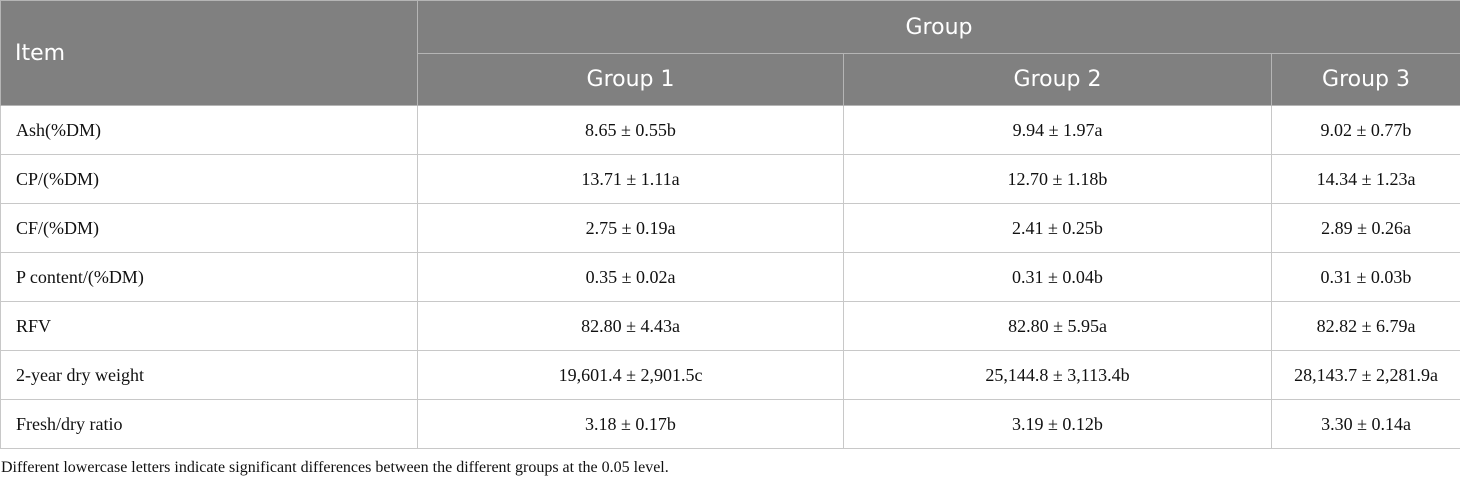  What do you see at coordinates (209, 326) in the screenshot?
I see `row-label: RFV` at bounding box center [209, 326].